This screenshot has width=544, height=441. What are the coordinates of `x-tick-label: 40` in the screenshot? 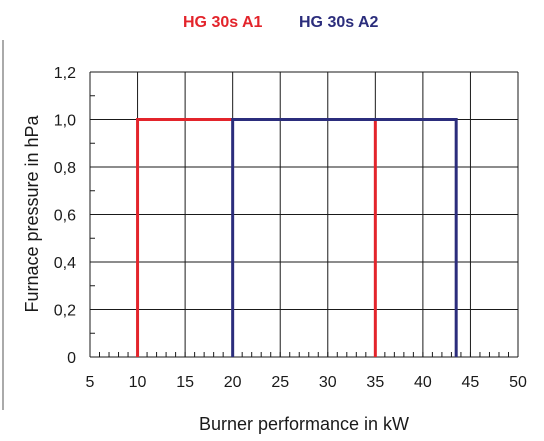 It's located at (423, 382).